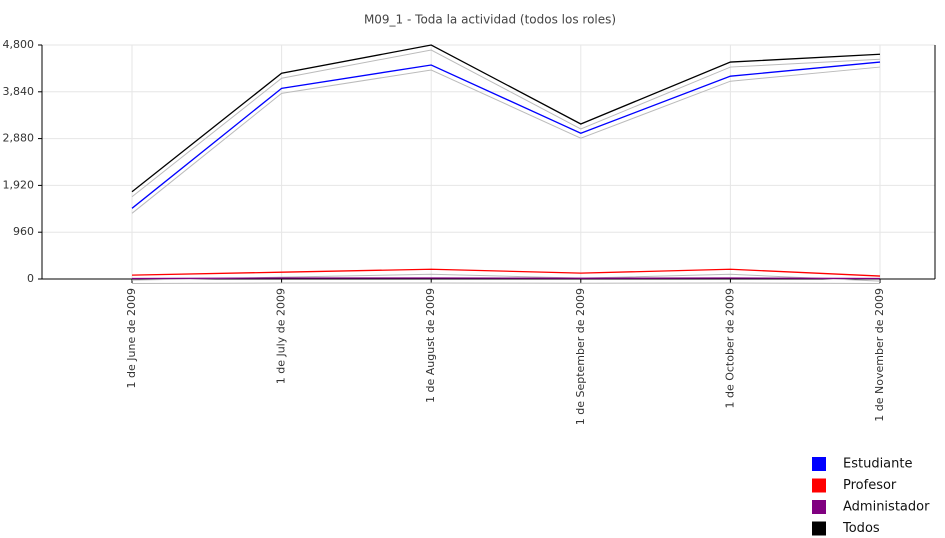 This screenshot has width=945, height=538. I want to click on y-tick-label: 4,800, so click(19, 44).